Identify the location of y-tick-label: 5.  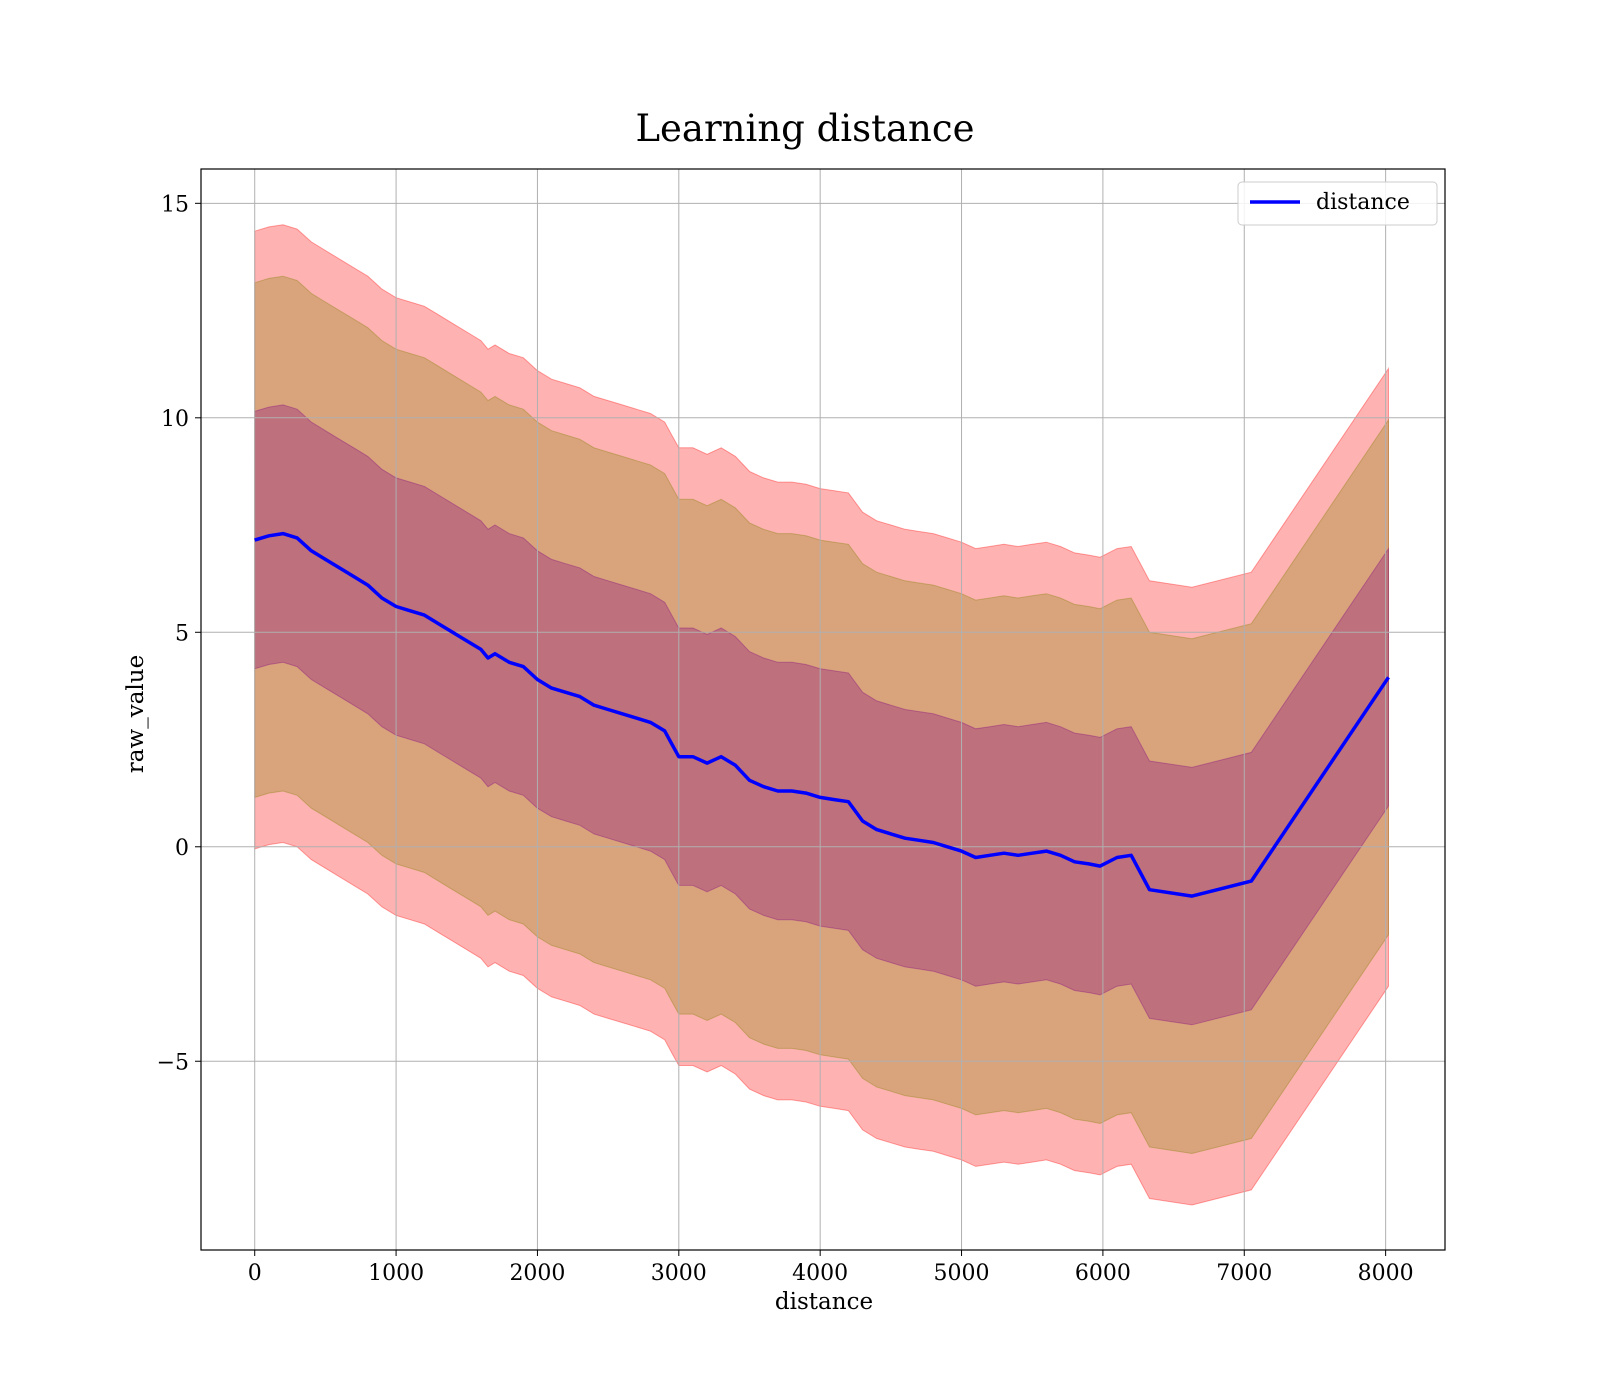
(182, 633).